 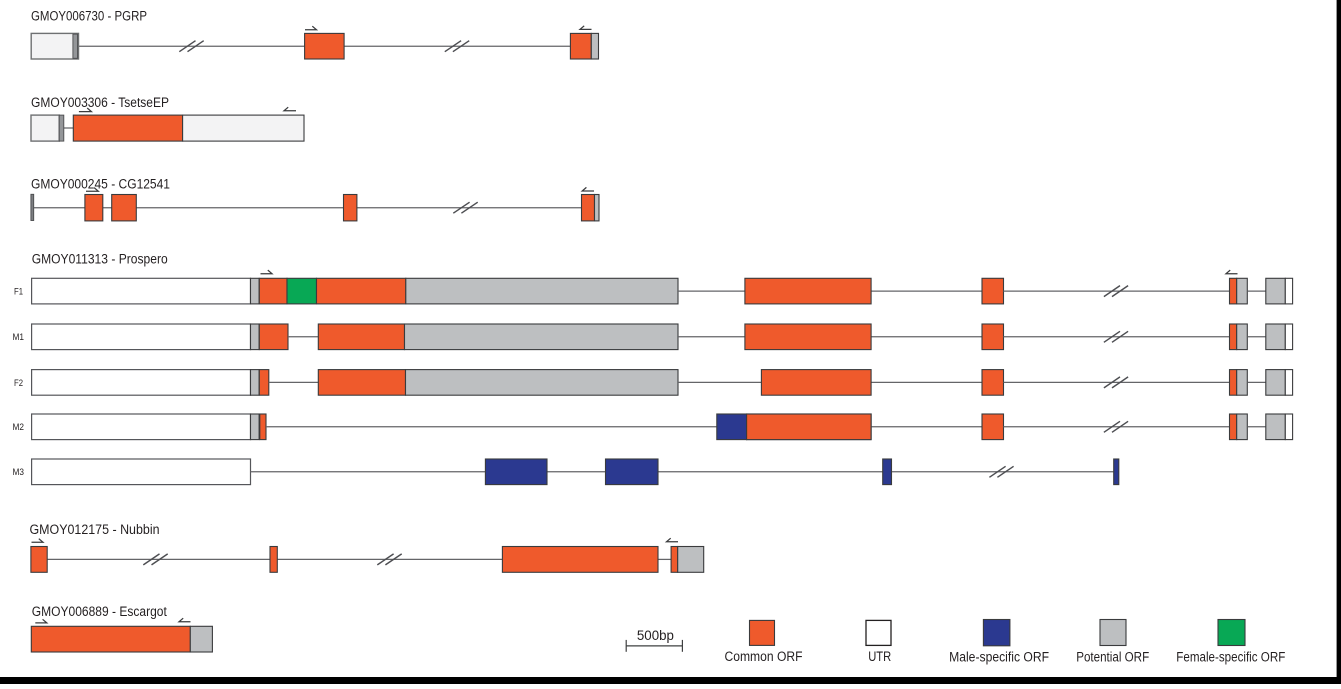 What do you see at coordinates (19, 427) in the screenshot?
I see `svg-text: M2` at bounding box center [19, 427].